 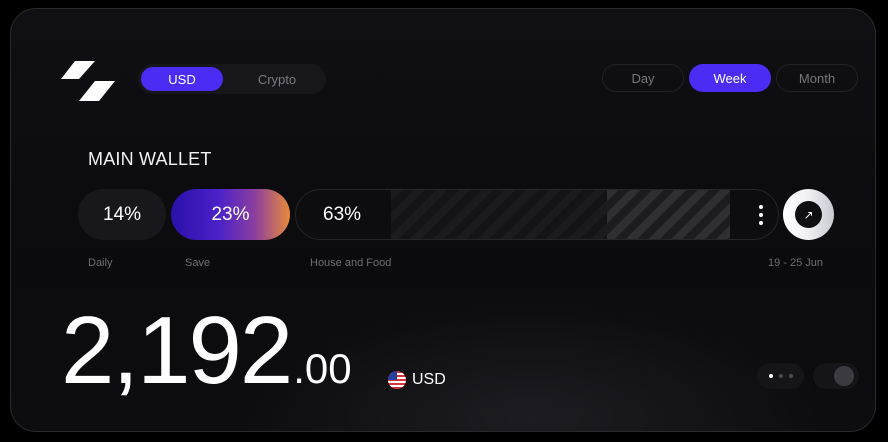 What do you see at coordinates (322, 368) in the screenshot?
I see `balance-cents: .00` at bounding box center [322, 368].